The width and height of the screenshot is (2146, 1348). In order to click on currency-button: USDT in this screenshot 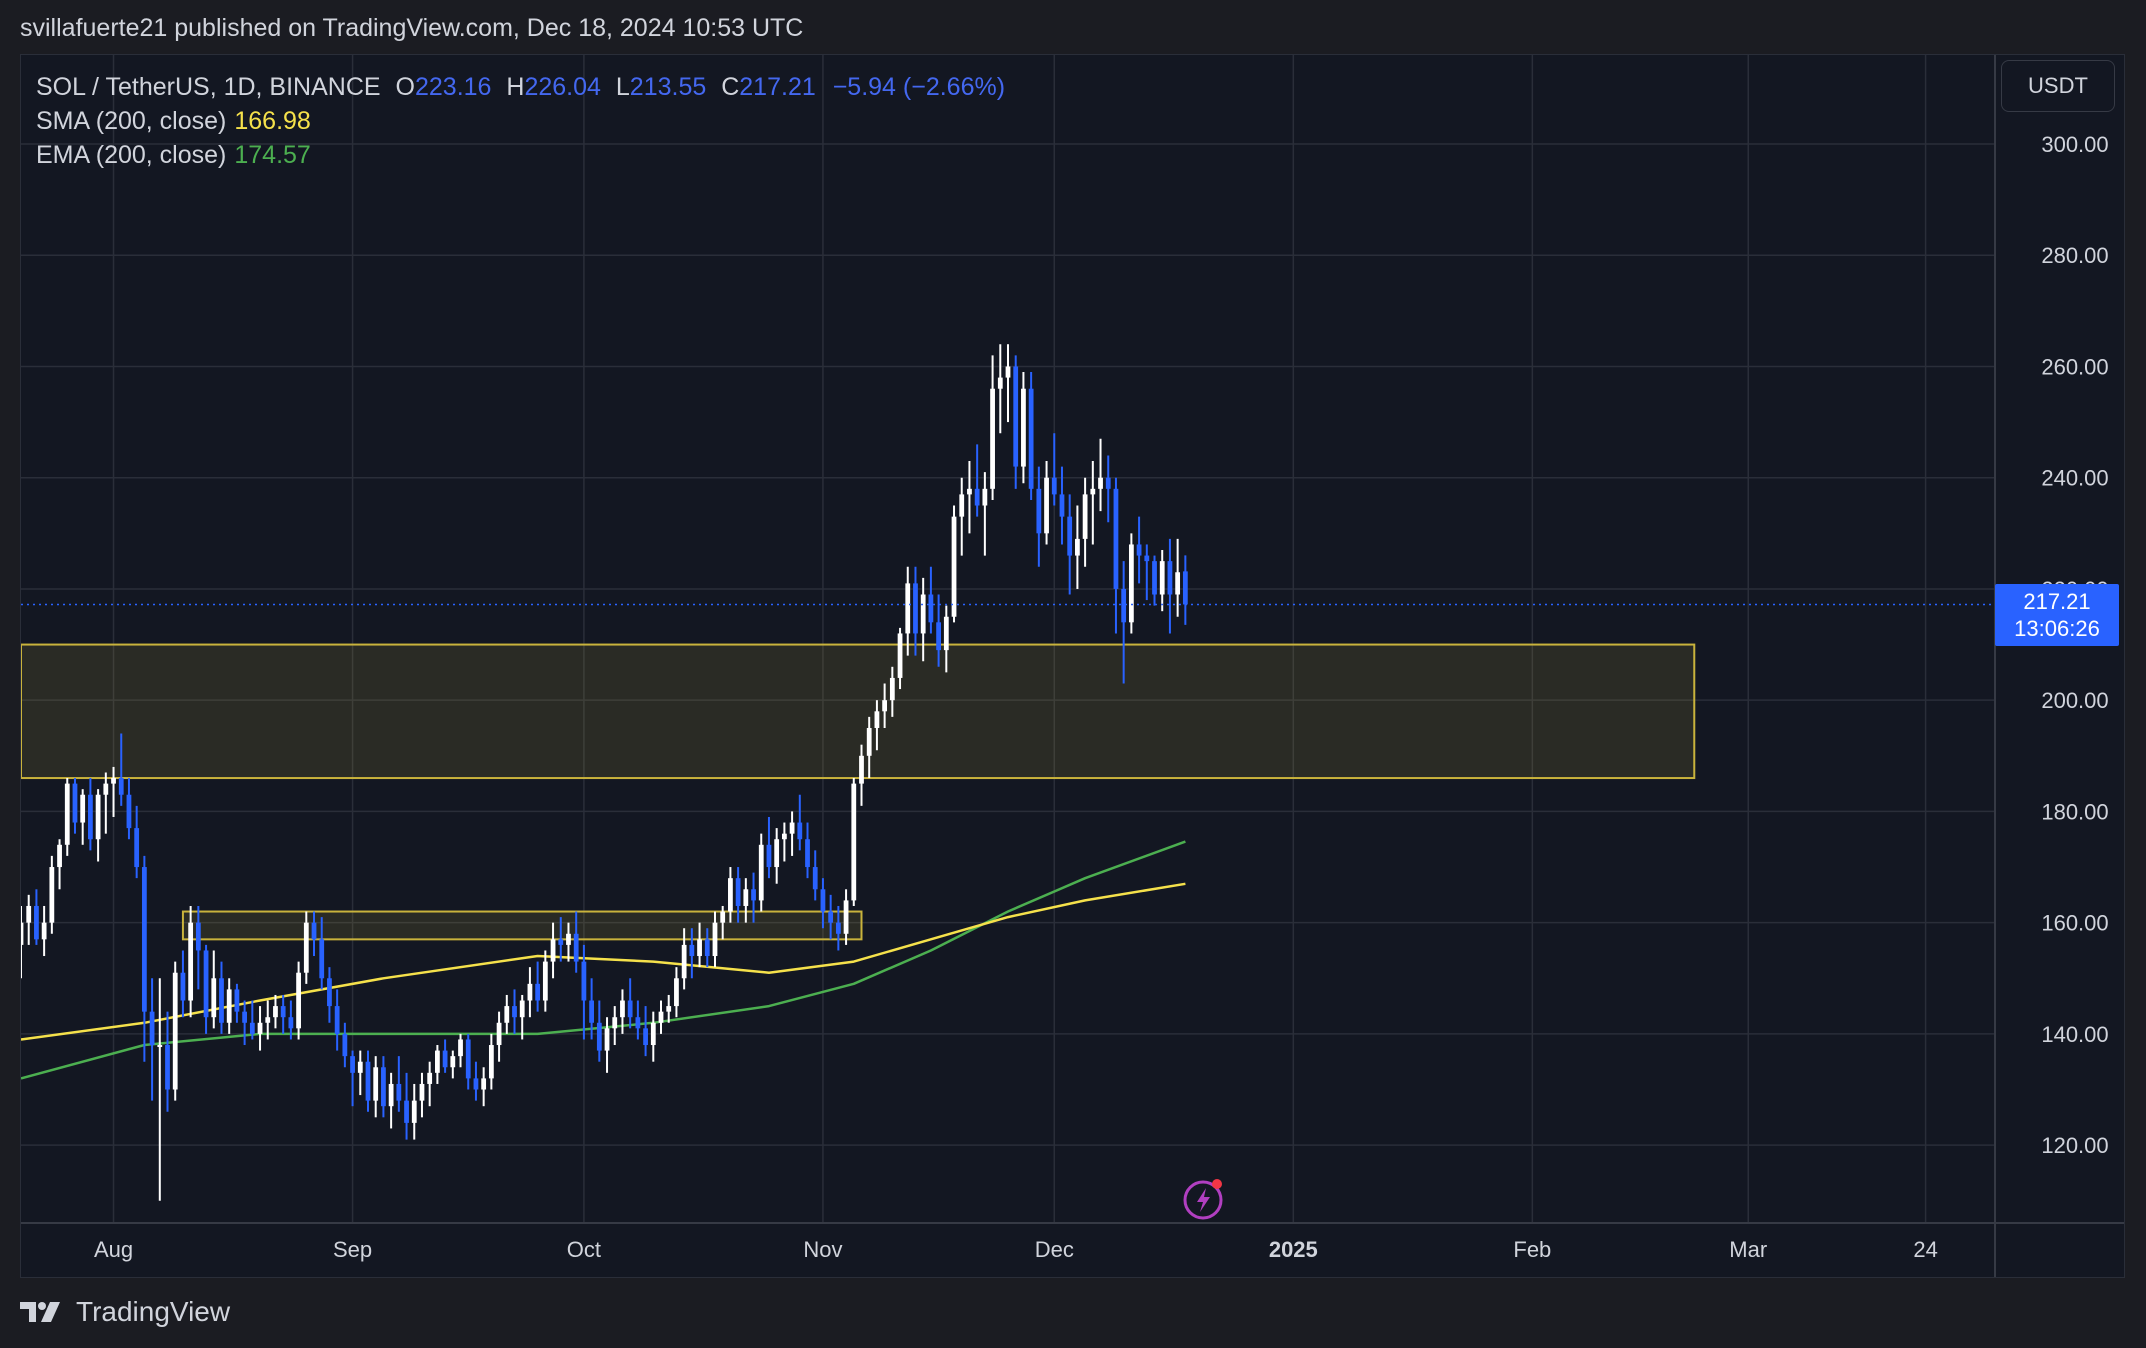, I will do `click(2058, 86)`.